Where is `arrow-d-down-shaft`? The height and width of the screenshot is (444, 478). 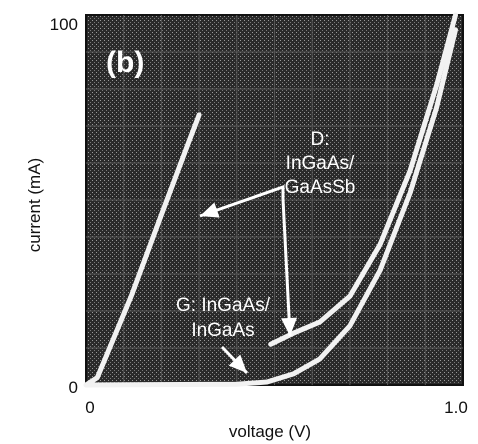
arrow-d-down-shaft is located at coordinates (286, 267).